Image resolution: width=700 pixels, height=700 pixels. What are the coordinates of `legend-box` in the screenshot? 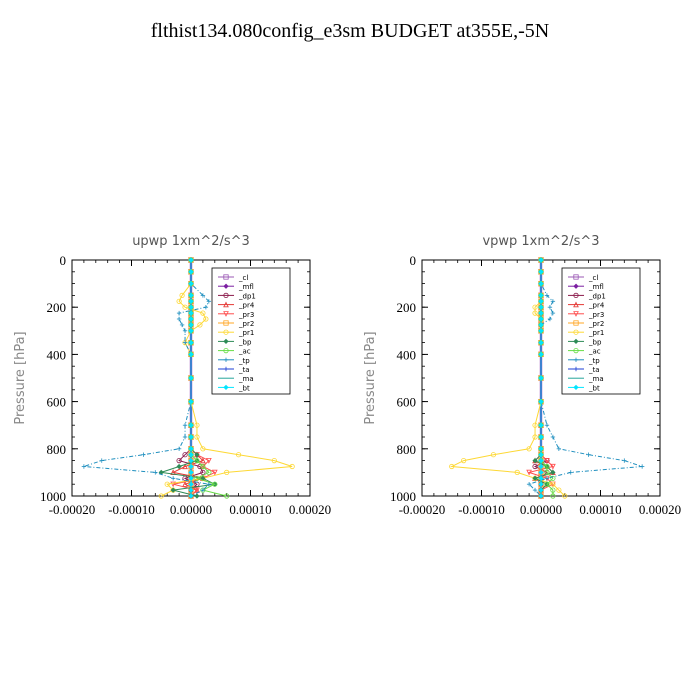 It's located at (601, 331).